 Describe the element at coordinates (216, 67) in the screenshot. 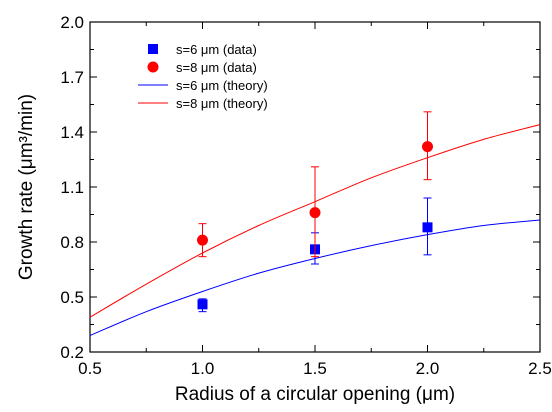

I see `legend-label: s=8 μm (data)` at that location.